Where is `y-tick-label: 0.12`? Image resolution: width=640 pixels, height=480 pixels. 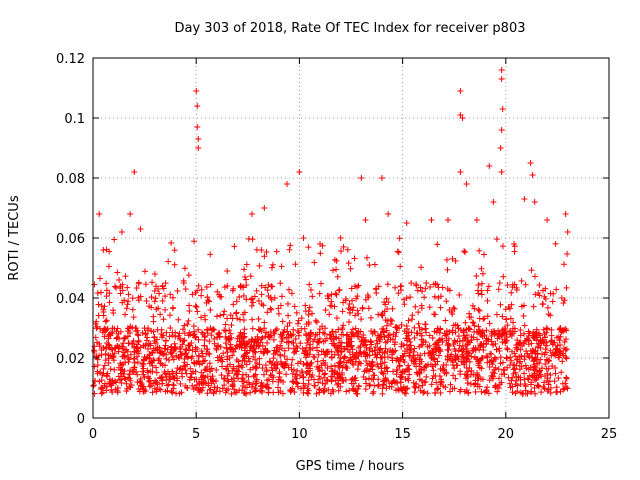 y-tick-label: 0.12 is located at coordinates (70, 59).